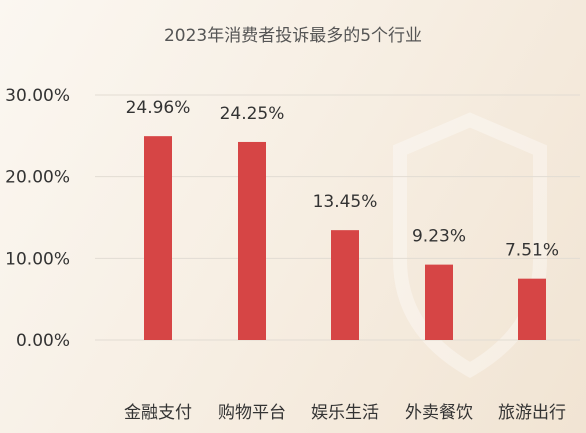 This screenshot has height=433, width=586. Describe the element at coordinates (158, 413) in the screenshot. I see `x-category-label: 金融支付` at that location.